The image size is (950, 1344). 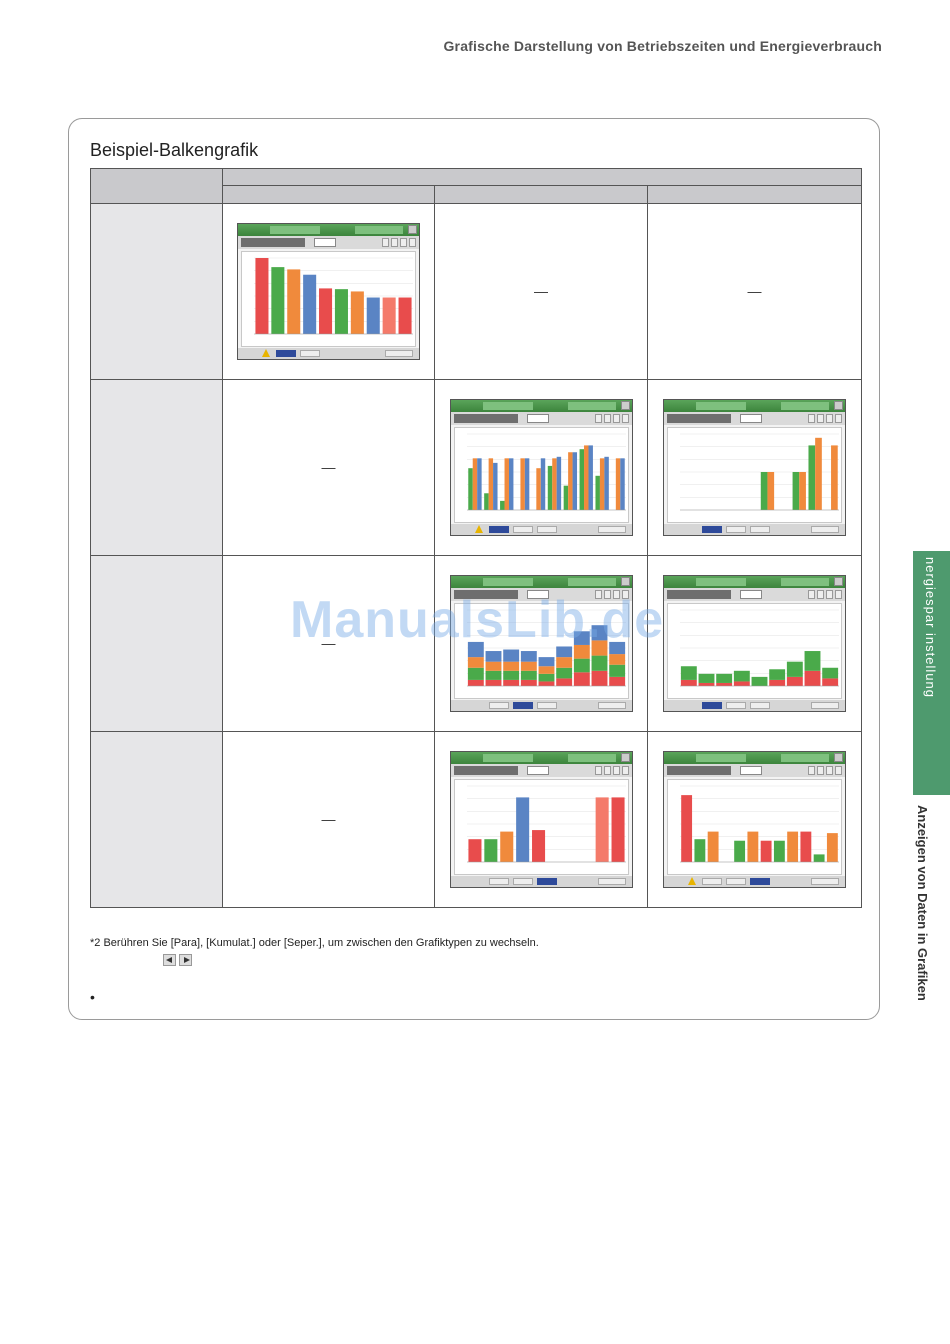 I want to click on watermark: ManualsLib.de, so click(x=477, y=620).